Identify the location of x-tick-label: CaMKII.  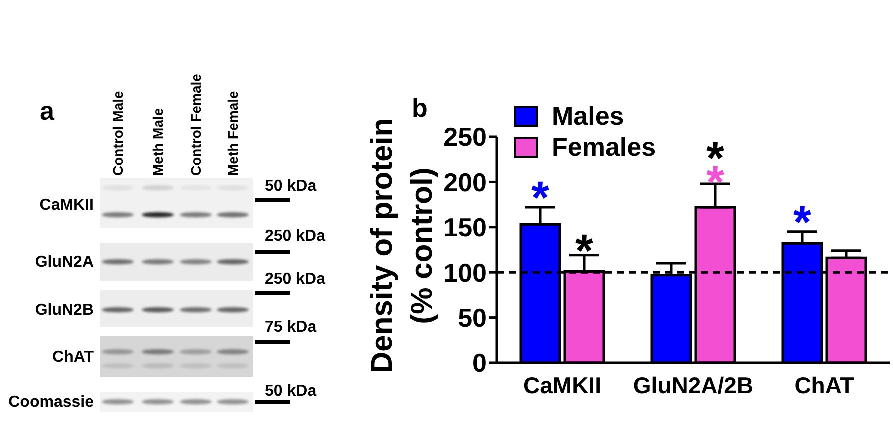
(563, 385).